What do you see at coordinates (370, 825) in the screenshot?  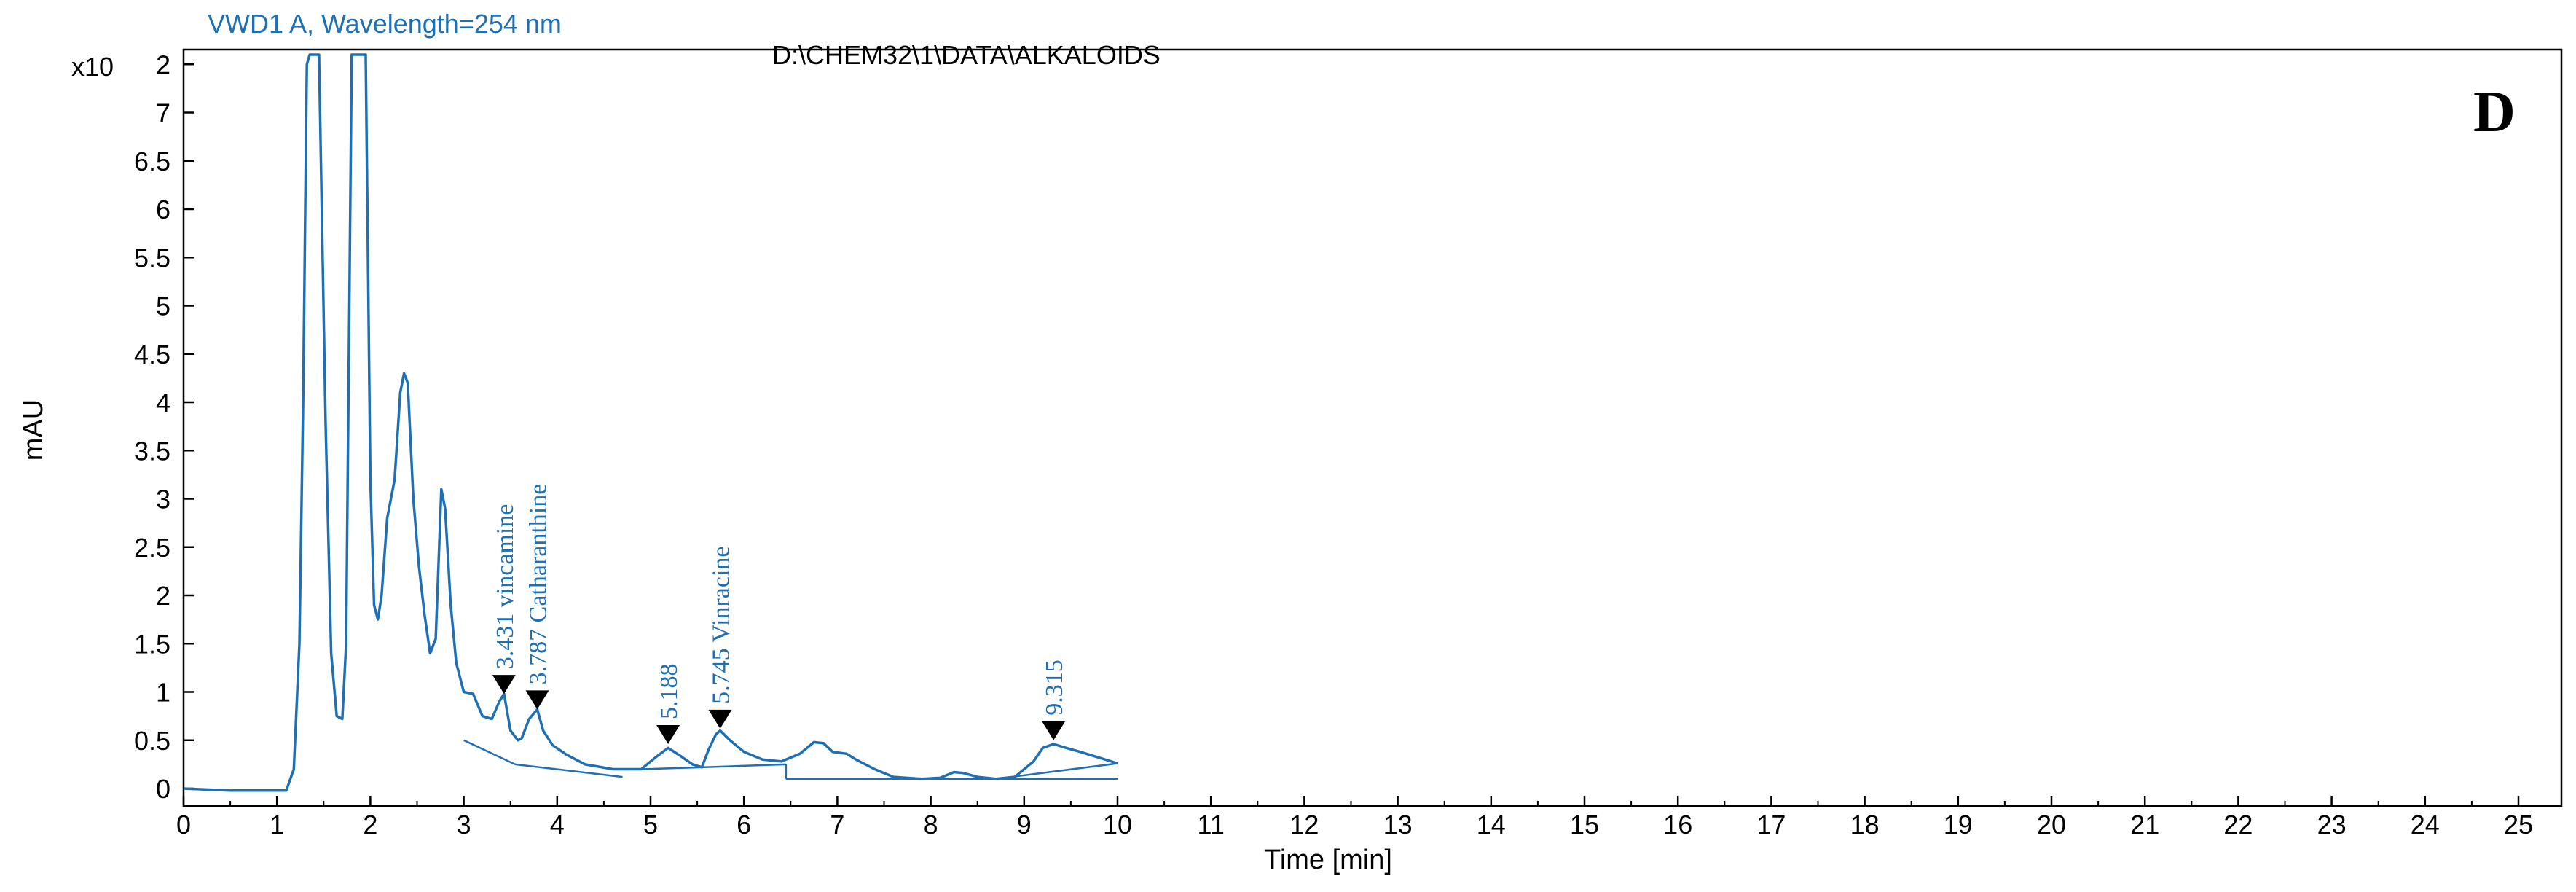 I see `x-tick-label: 2` at bounding box center [370, 825].